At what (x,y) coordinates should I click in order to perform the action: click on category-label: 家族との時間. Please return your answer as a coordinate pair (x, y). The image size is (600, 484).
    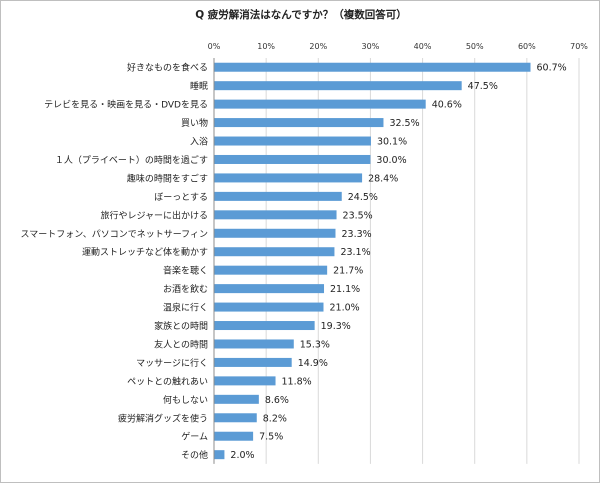
    Looking at the image, I should click on (181, 326).